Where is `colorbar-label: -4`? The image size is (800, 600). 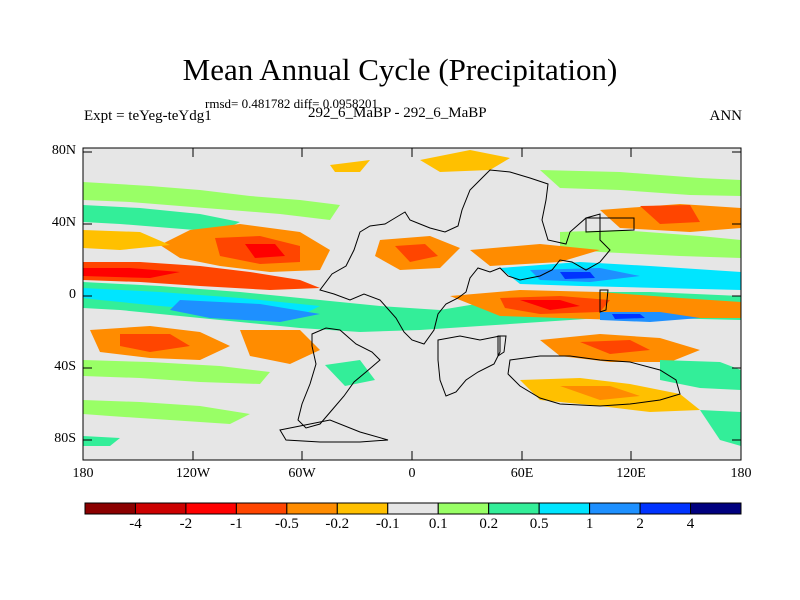 colorbar-label: -4 is located at coordinates (135, 524).